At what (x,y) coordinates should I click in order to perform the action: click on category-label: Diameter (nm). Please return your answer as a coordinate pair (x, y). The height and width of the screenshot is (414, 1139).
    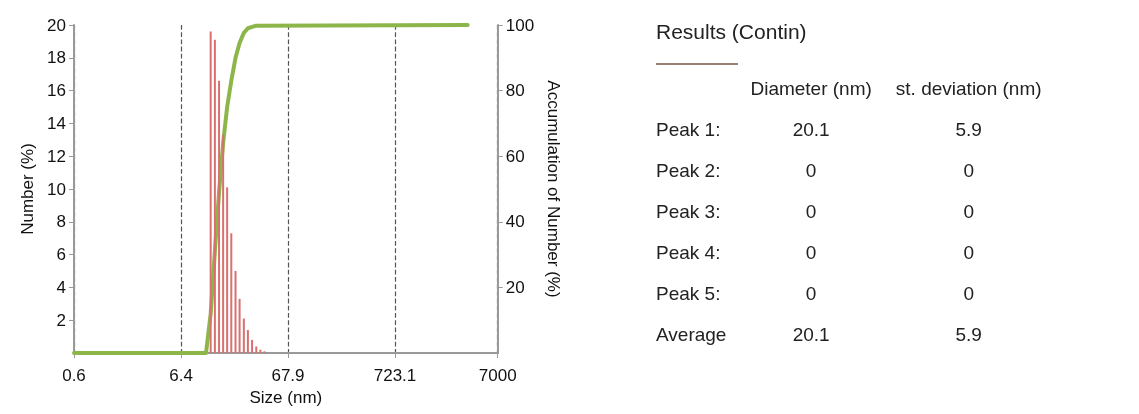
    Looking at the image, I should click on (811, 88).